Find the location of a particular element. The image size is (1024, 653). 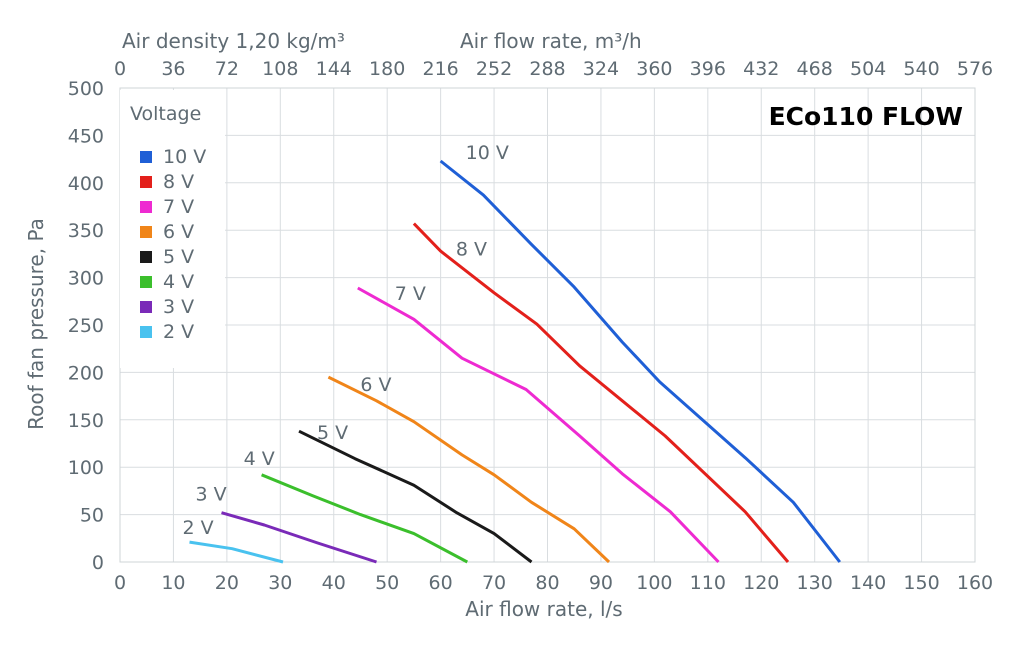

legend-label: 10 V is located at coordinates (184, 157).